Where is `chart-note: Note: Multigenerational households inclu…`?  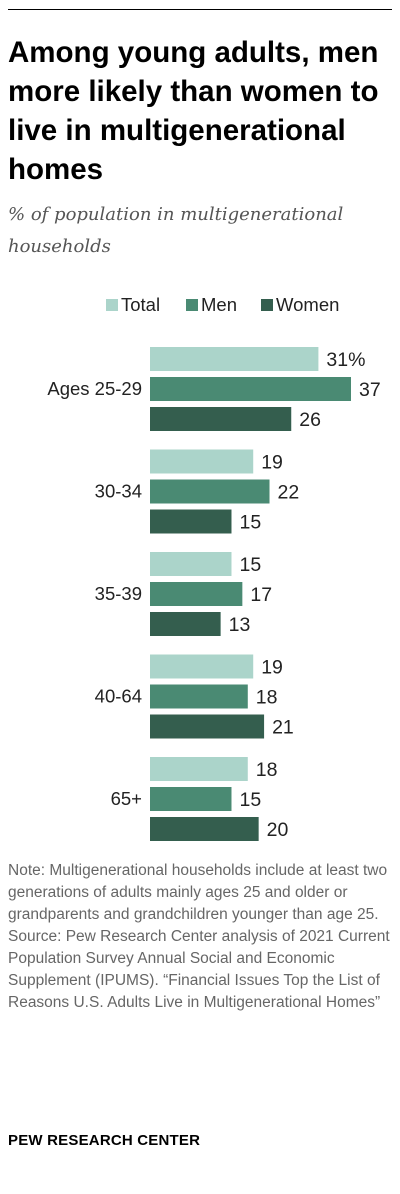 chart-note: Note: Multigenerational households inclu… is located at coordinates (202, 937).